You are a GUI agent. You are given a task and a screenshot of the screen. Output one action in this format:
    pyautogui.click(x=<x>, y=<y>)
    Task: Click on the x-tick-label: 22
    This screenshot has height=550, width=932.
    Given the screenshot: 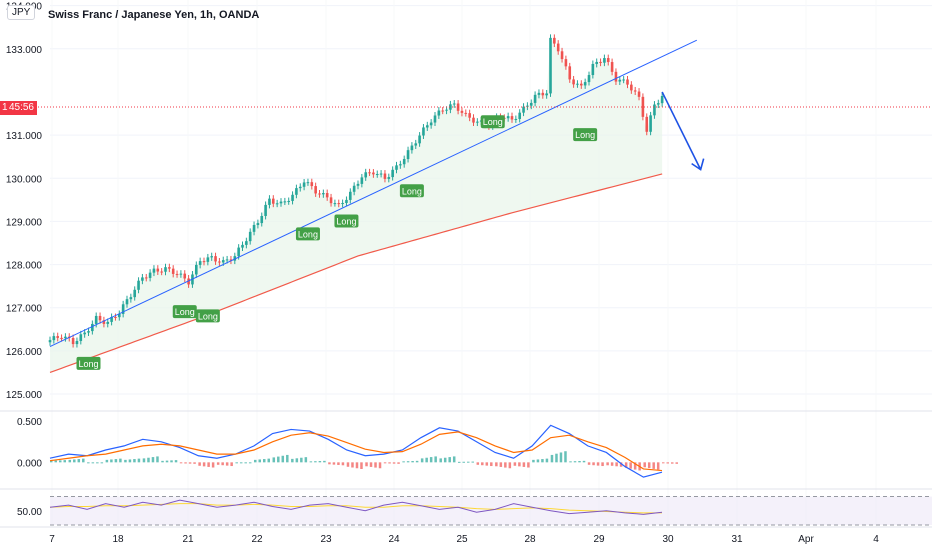 What is the action you would take?
    pyautogui.click(x=257, y=539)
    